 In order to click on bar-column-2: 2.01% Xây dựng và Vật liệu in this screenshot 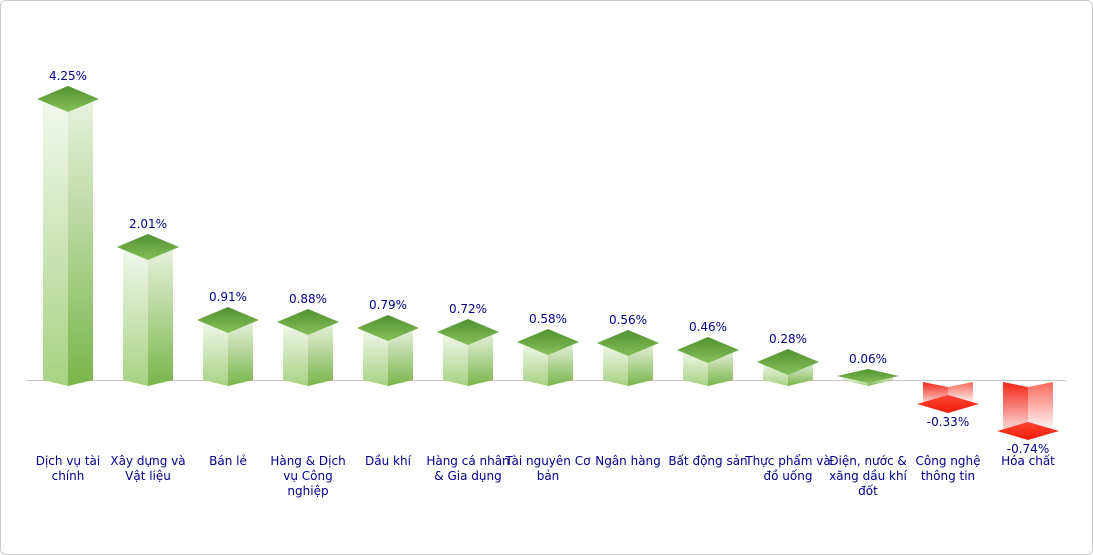, I will do `click(147, 277)`.